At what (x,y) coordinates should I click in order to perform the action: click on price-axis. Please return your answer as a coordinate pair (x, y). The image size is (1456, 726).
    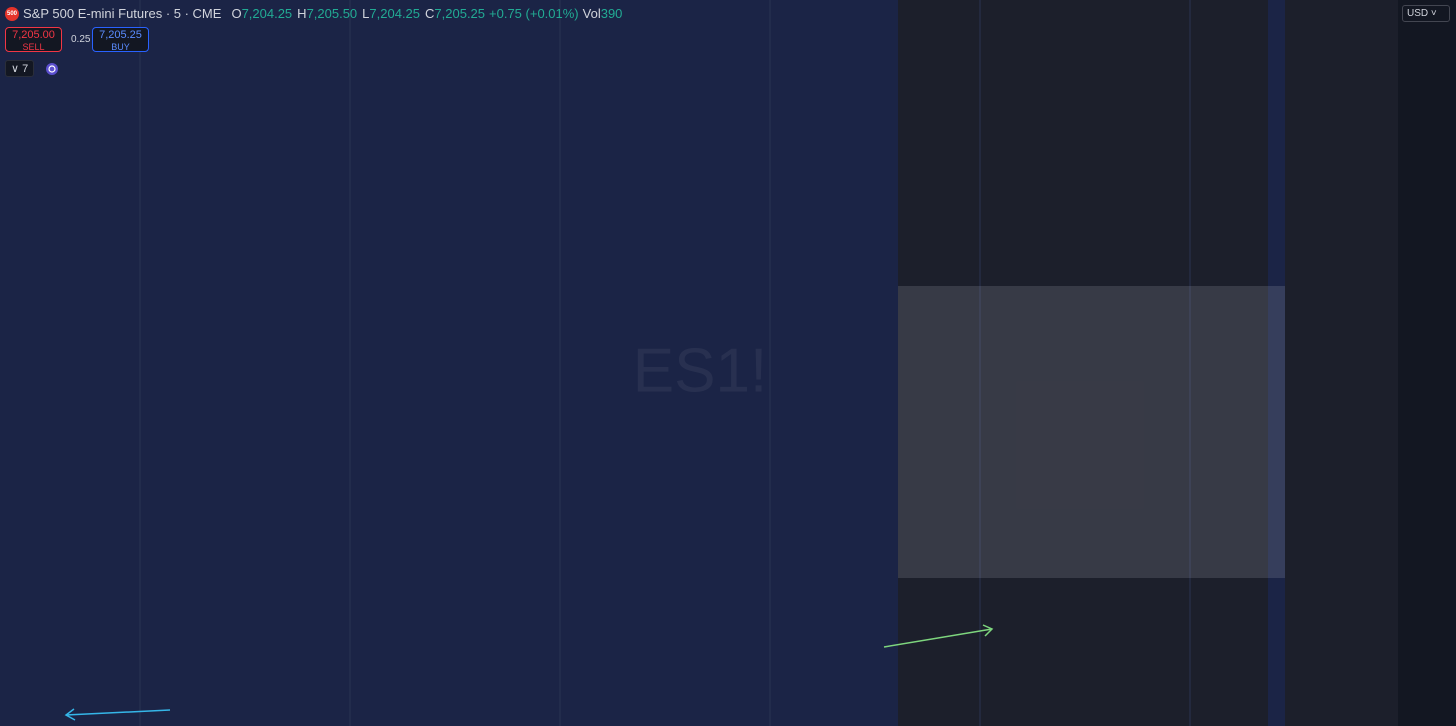
    Looking at the image, I should click on (1427, 363).